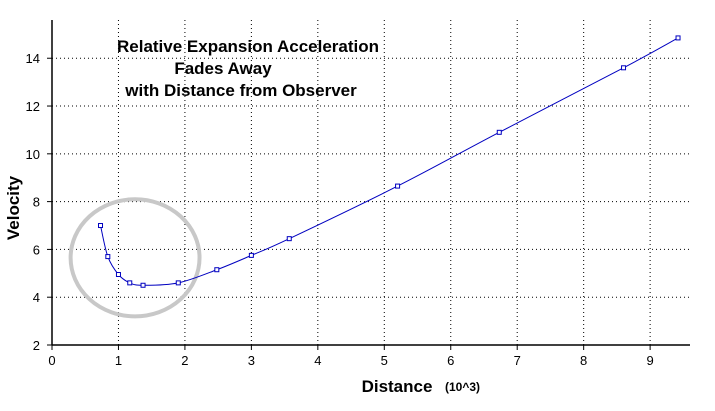 Image resolution: width=715 pixels, height=411 pixels. What do you see at coordinates (135, 258) in the screenshot?
I see `highlight-circle` at bounding box center [135, 258].